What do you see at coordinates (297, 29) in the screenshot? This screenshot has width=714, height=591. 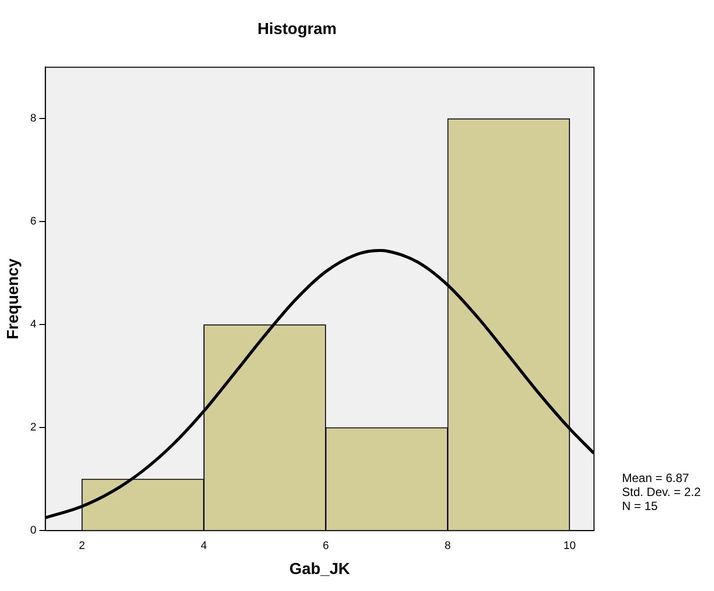 I see `chart-title: Histogram` at bounding box center [297, 29].